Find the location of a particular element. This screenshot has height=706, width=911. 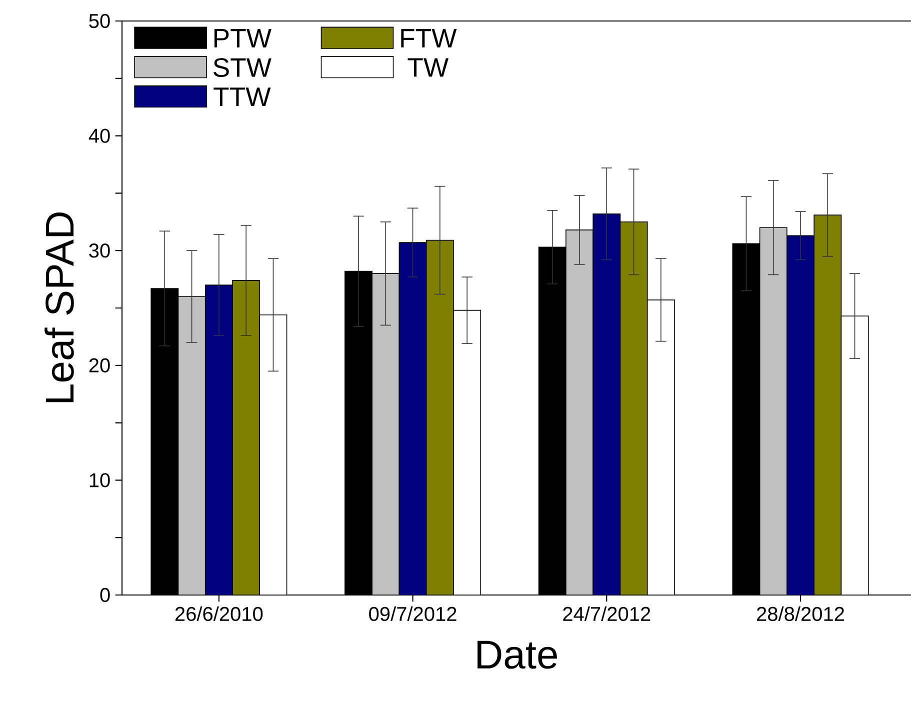

y-tick-label: 0 is located at coordinates (105, 595).